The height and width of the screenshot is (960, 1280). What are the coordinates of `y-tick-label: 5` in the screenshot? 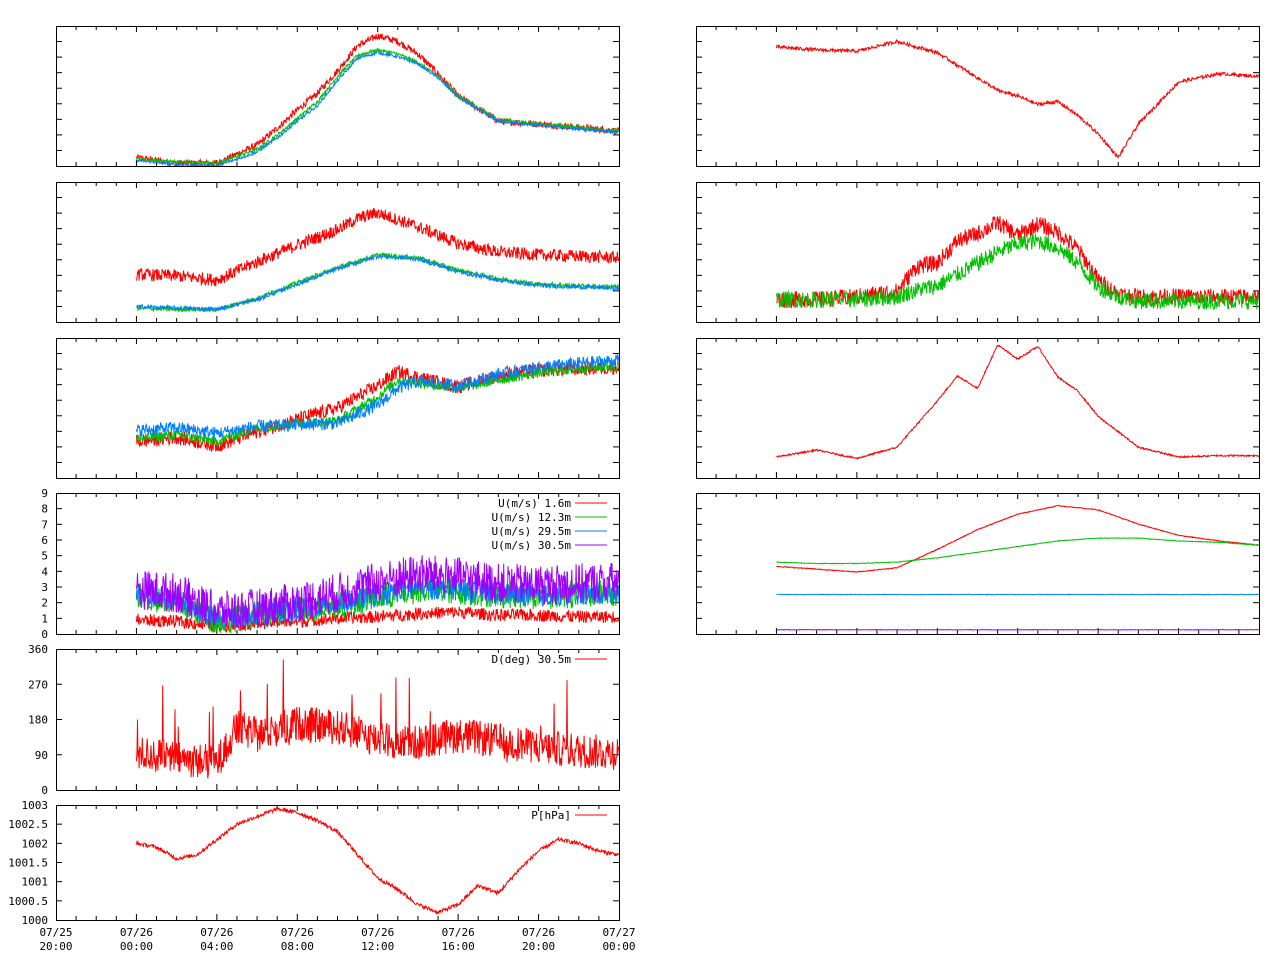 It's located at (44, 556).